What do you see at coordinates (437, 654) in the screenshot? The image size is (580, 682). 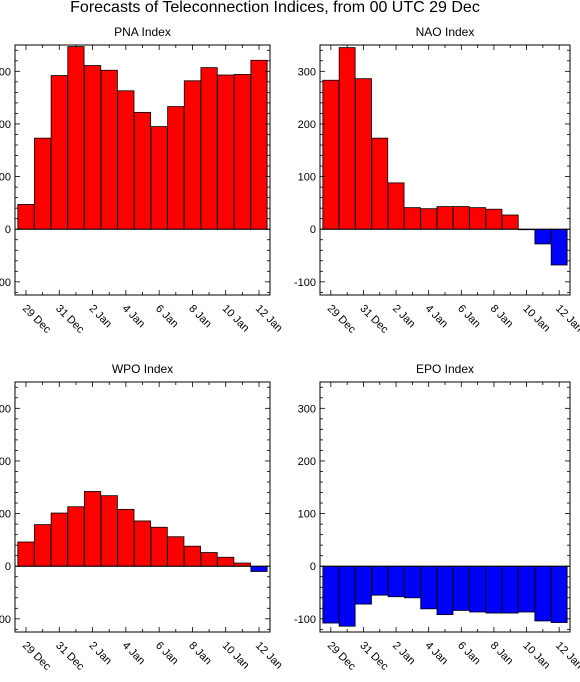 I see `epo-xtick-label: 4 Jan` at bounding box center [437, 654].